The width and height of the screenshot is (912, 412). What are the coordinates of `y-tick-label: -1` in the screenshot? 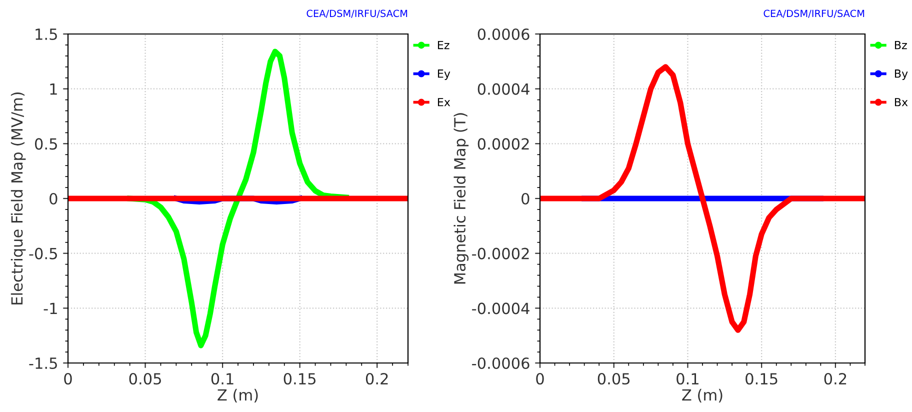 It's located at (50, 308).